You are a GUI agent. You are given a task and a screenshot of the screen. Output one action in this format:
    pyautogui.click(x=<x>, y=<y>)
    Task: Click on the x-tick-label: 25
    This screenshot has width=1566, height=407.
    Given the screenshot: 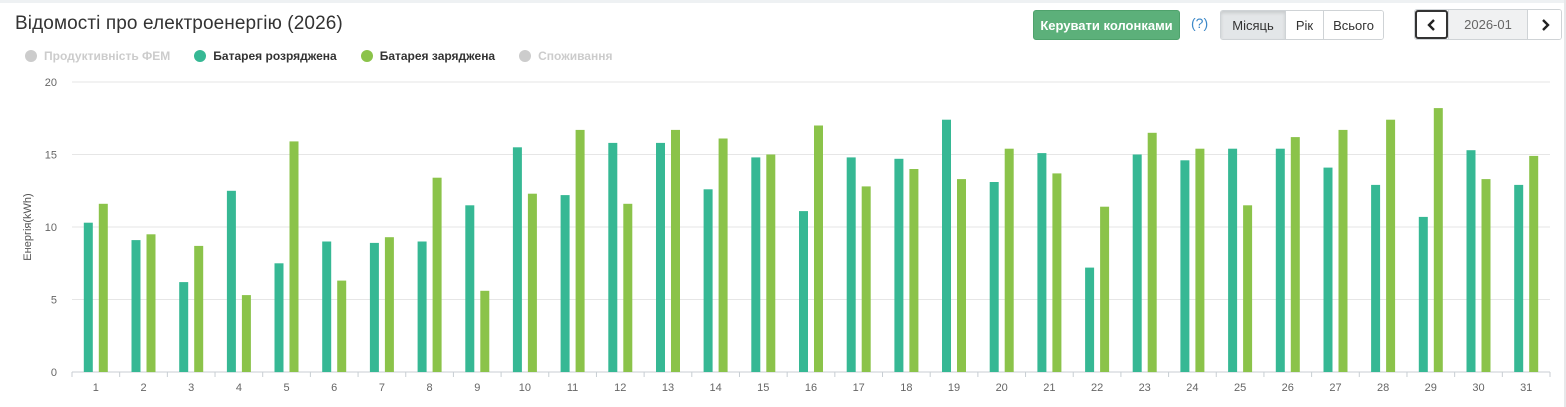 What is the action you would take?
    pyautogui.click(x=1240, y=388)
    